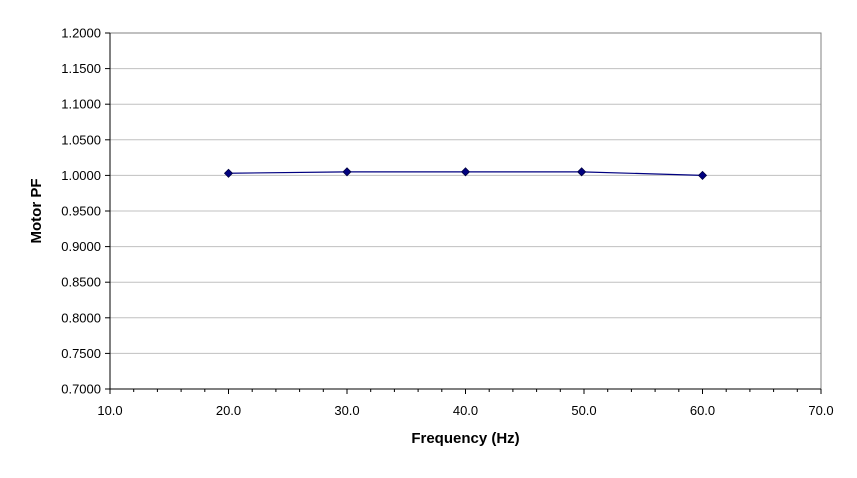 This screenshot has height=478, width=857. Describe the element at coordinates (81, 33) in the screenshot. I see `y-tick-label: 1.2000` at that location.